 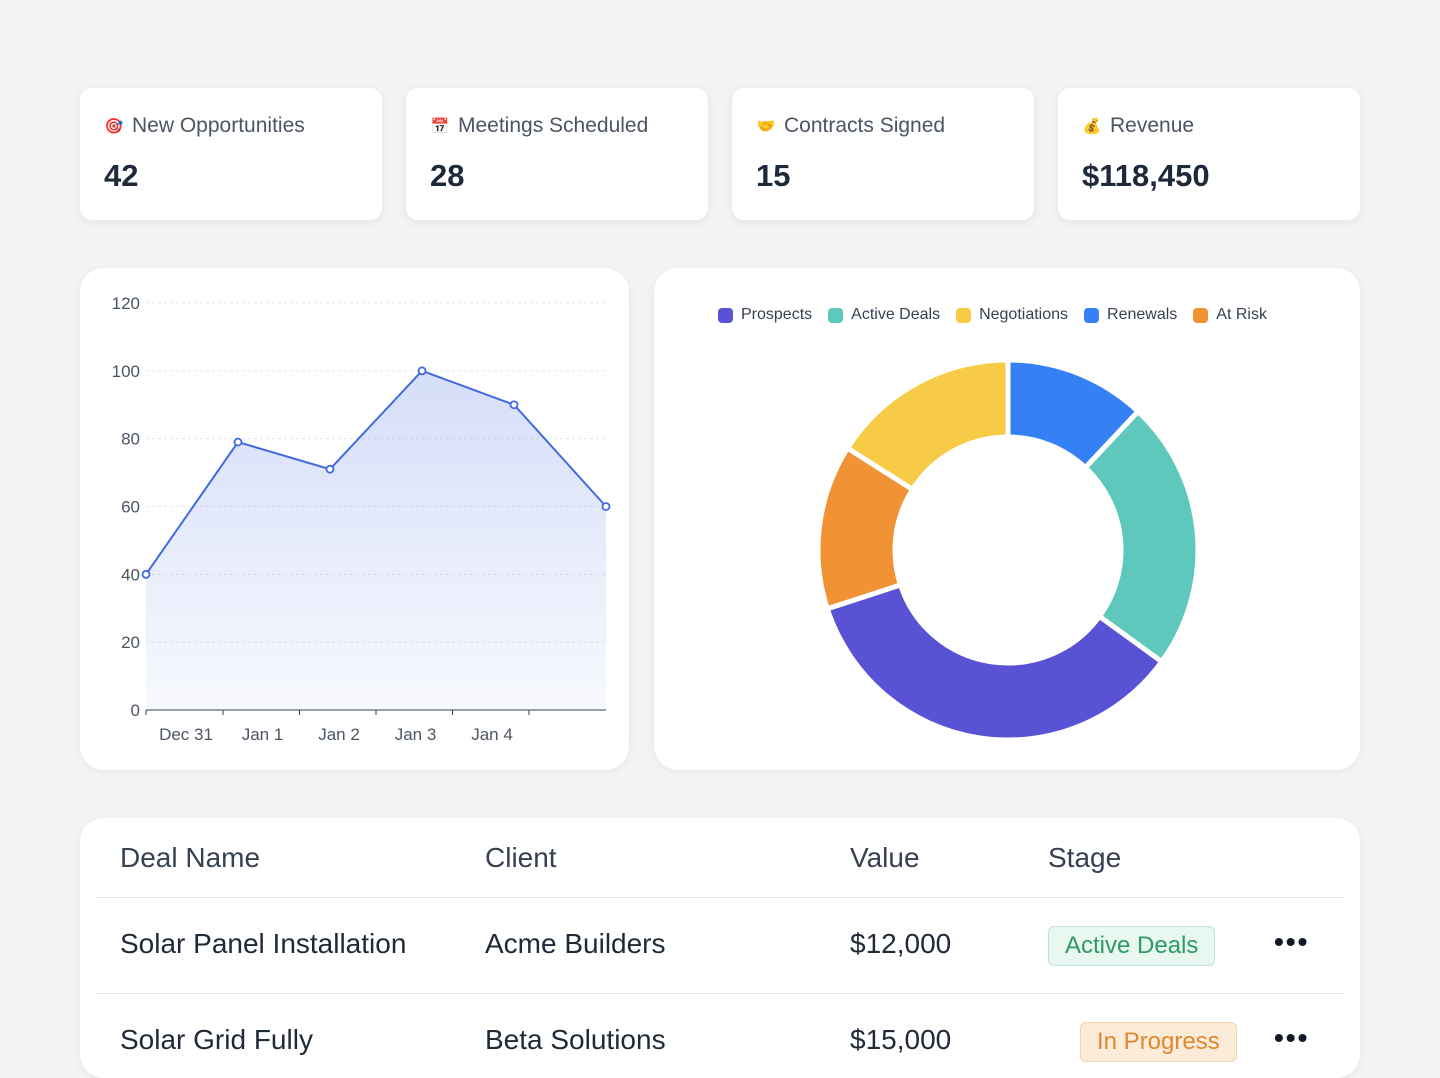 I want to click on legend-item-renewals: Renewals, so click(x=1130, y=315).